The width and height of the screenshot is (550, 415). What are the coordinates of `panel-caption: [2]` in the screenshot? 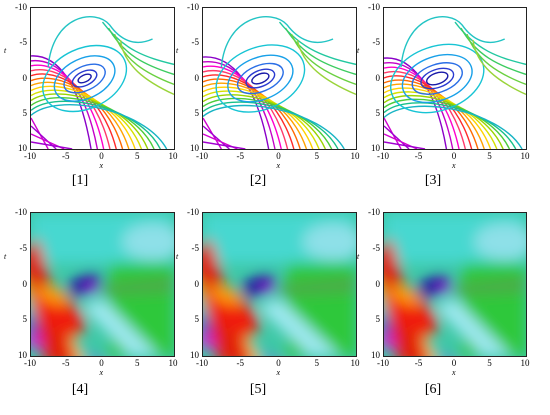 It's located at (258, 180).